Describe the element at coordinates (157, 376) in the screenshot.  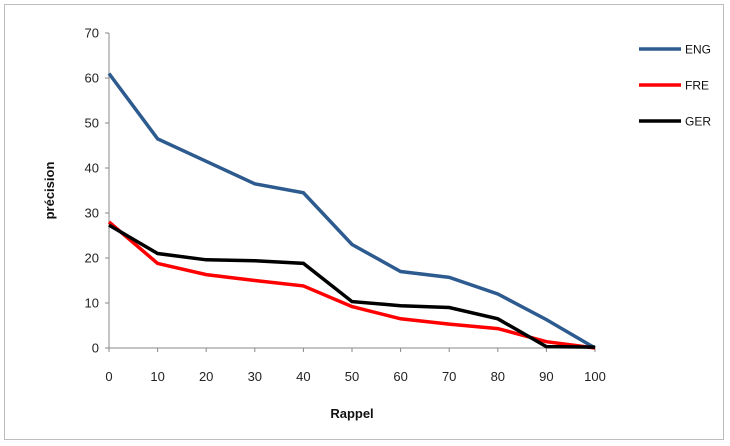
I see `x-tick-label: 10` at that location.